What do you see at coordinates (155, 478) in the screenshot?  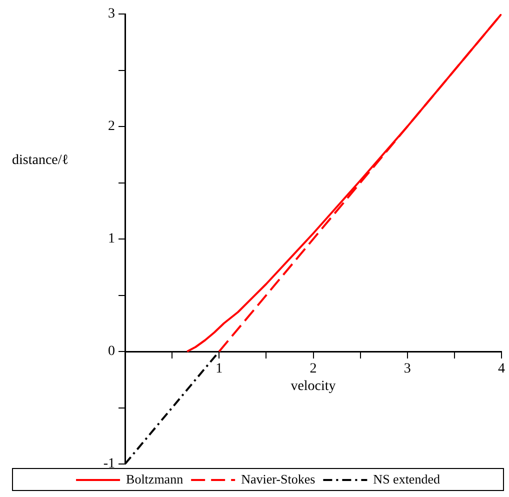 I see `legend-label: Boltzmann` at bounding box center [155, 478].